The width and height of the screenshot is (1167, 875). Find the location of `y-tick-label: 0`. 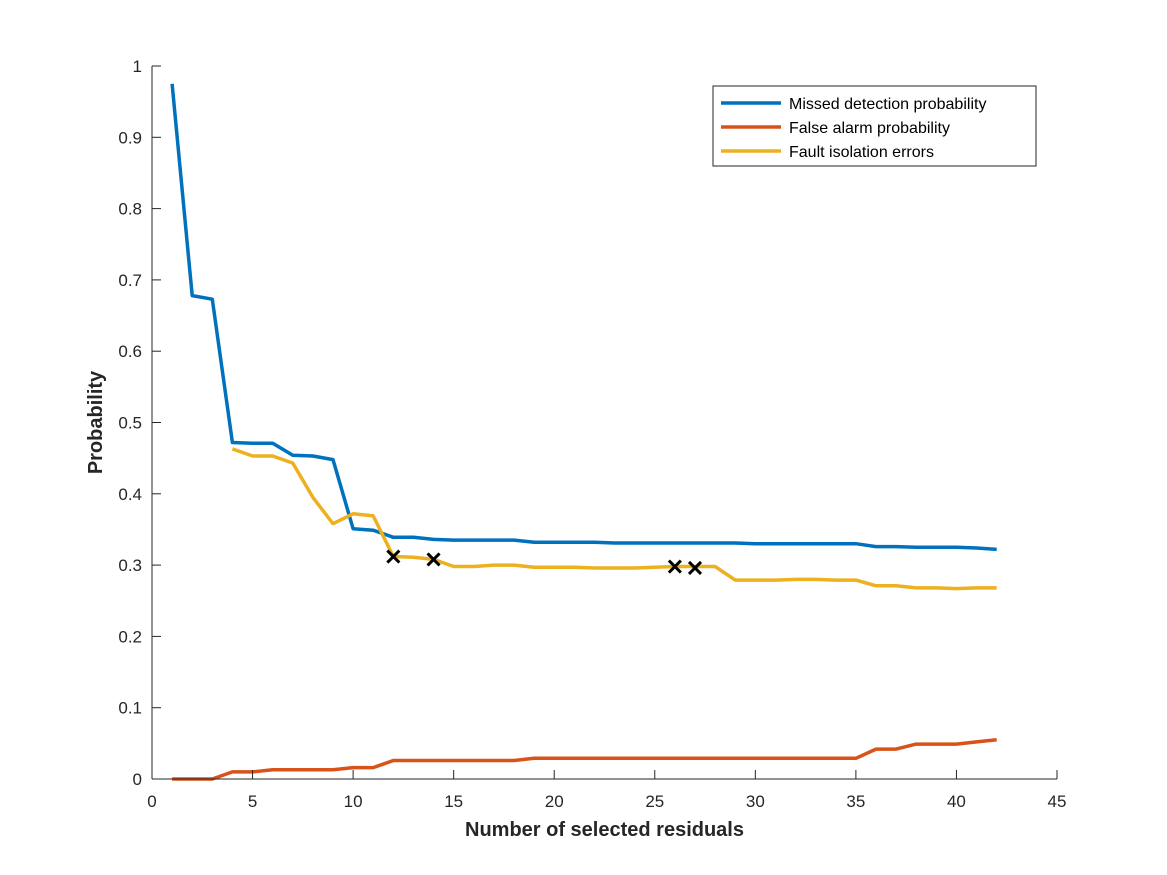

y-tick-label: 0 is located at coordinates (137, 779).